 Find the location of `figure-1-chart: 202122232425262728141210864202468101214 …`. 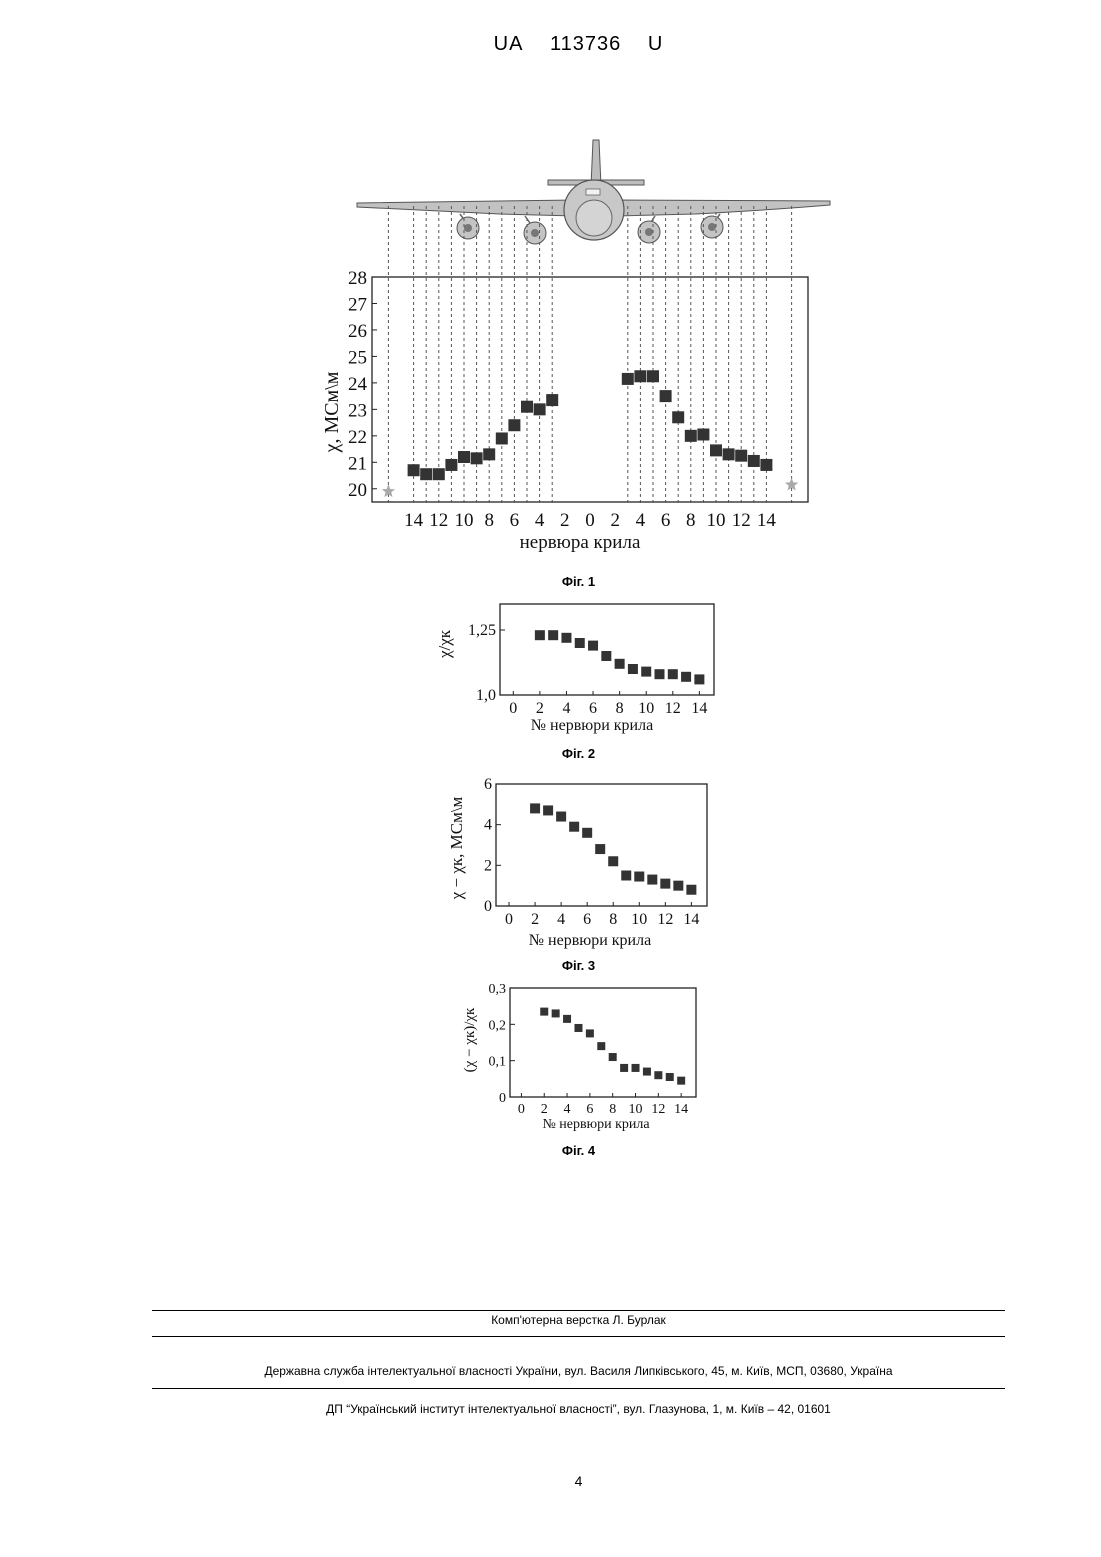

figure-1-chart: 202122232425262728141210864202468101214 … is located at coordinates (580, 345).